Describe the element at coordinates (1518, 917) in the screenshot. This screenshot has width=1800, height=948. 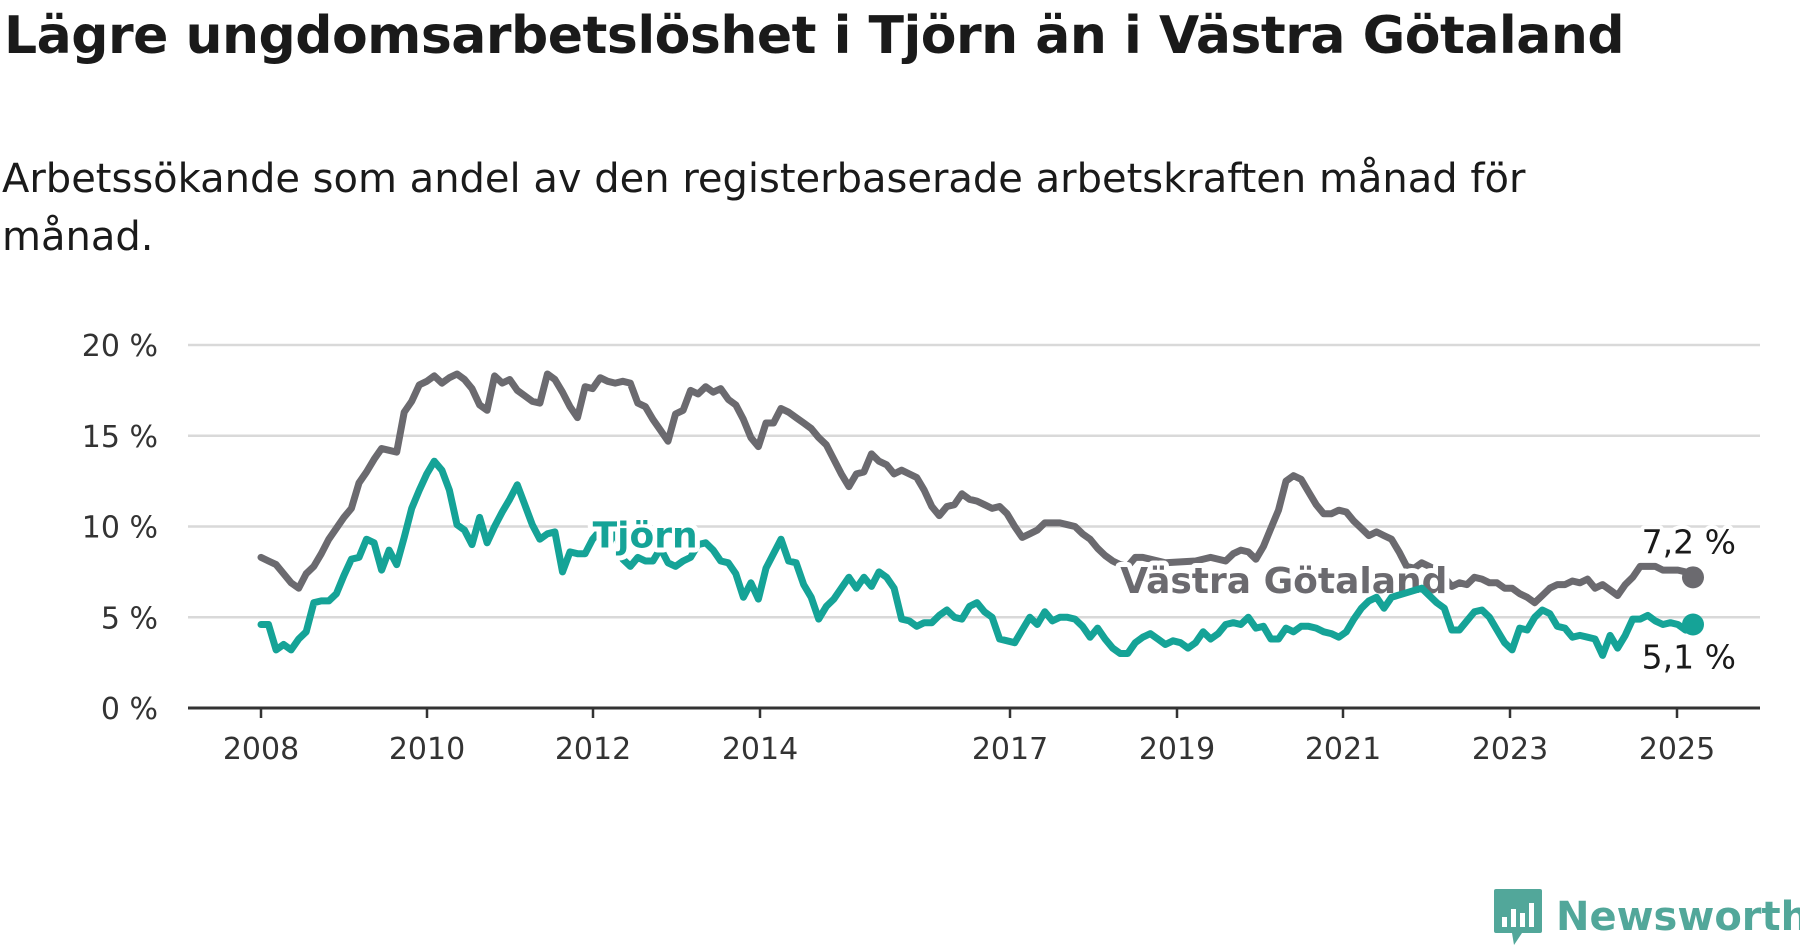
I see `newsworthy-logo-icon` at that location.